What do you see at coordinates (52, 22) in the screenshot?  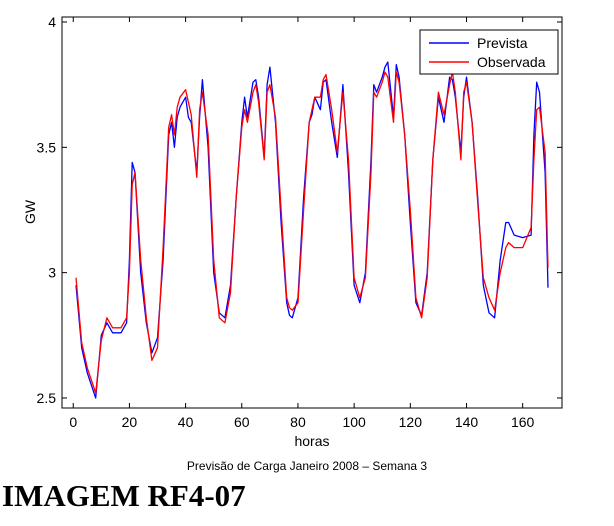 I see `y-tick-label: 4` at bounding box center [52, 22].